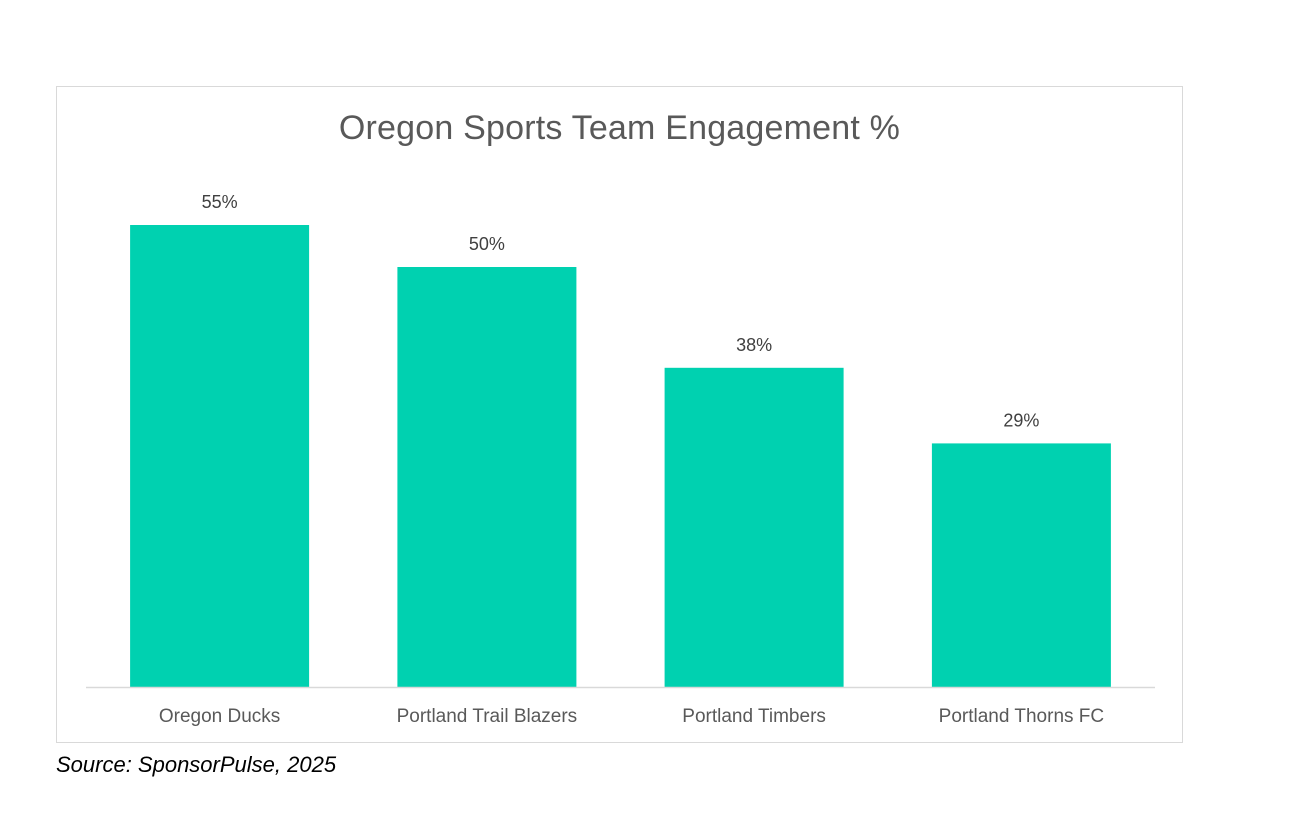  What do you see at coordinates (754, 716) in the screenshot?
I see `x-tick-label-3: Portland Timbers` at bounding box center [754, 716].